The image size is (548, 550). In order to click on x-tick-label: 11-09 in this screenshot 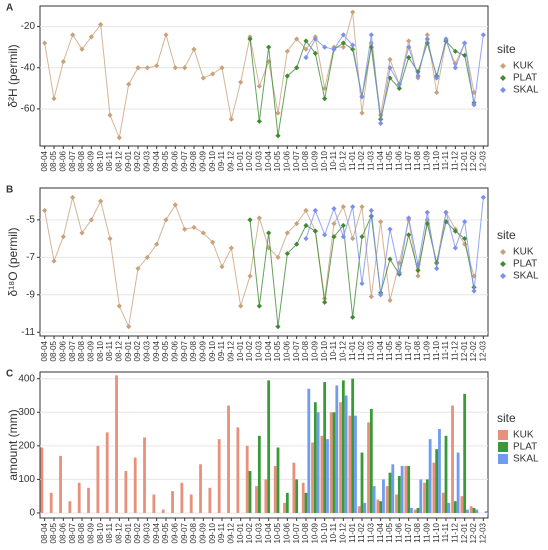, I will do `click(426, 350)`.